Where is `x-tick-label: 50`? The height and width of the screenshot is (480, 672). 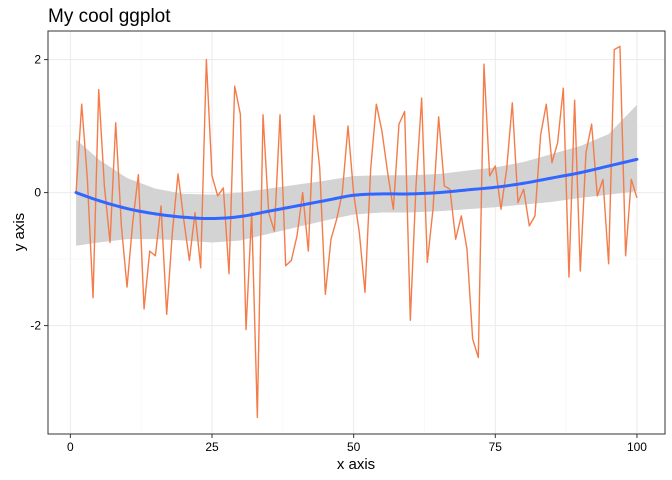
x-tick-label: 50 is located at coordinates (354, 447).